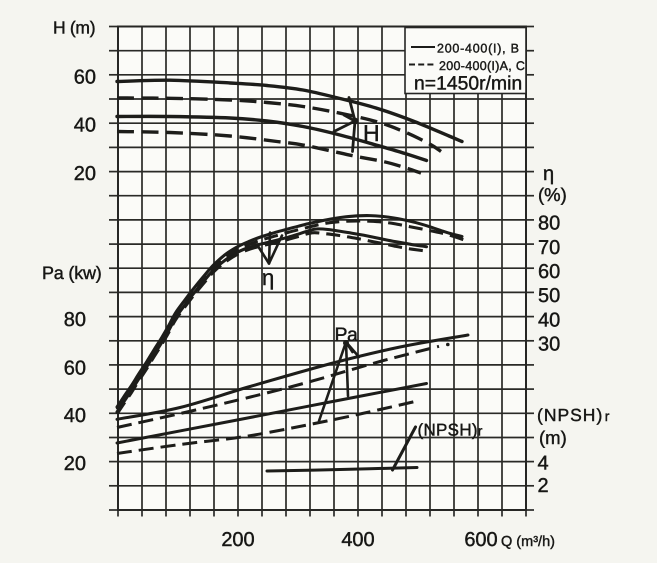  What do you see at coordinates (357, 540) in the screenshot?
I see `svg-text: 400` at bounding box center [357, 540].